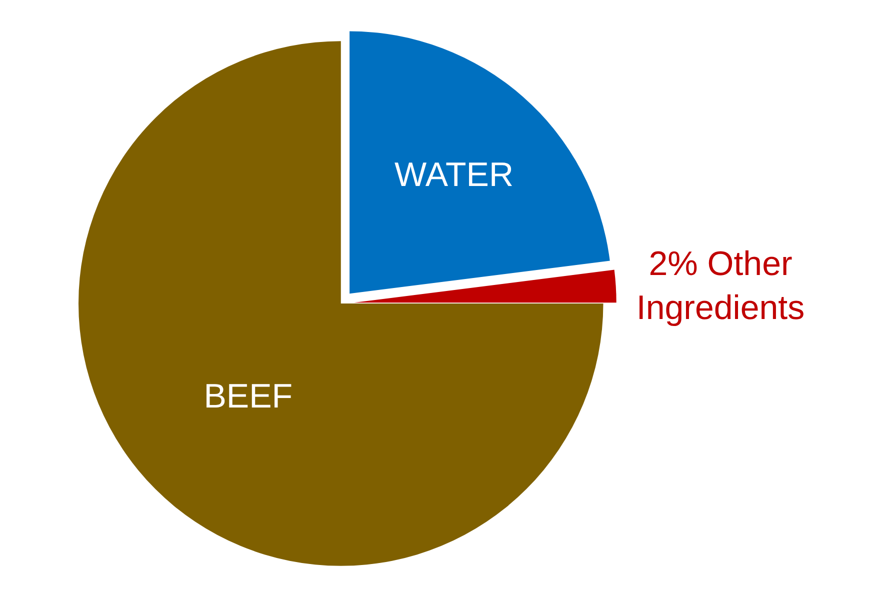 The width and height of the screenshot is (884, 597). I want to click on slice-label: BEEF, so click(248, 396).